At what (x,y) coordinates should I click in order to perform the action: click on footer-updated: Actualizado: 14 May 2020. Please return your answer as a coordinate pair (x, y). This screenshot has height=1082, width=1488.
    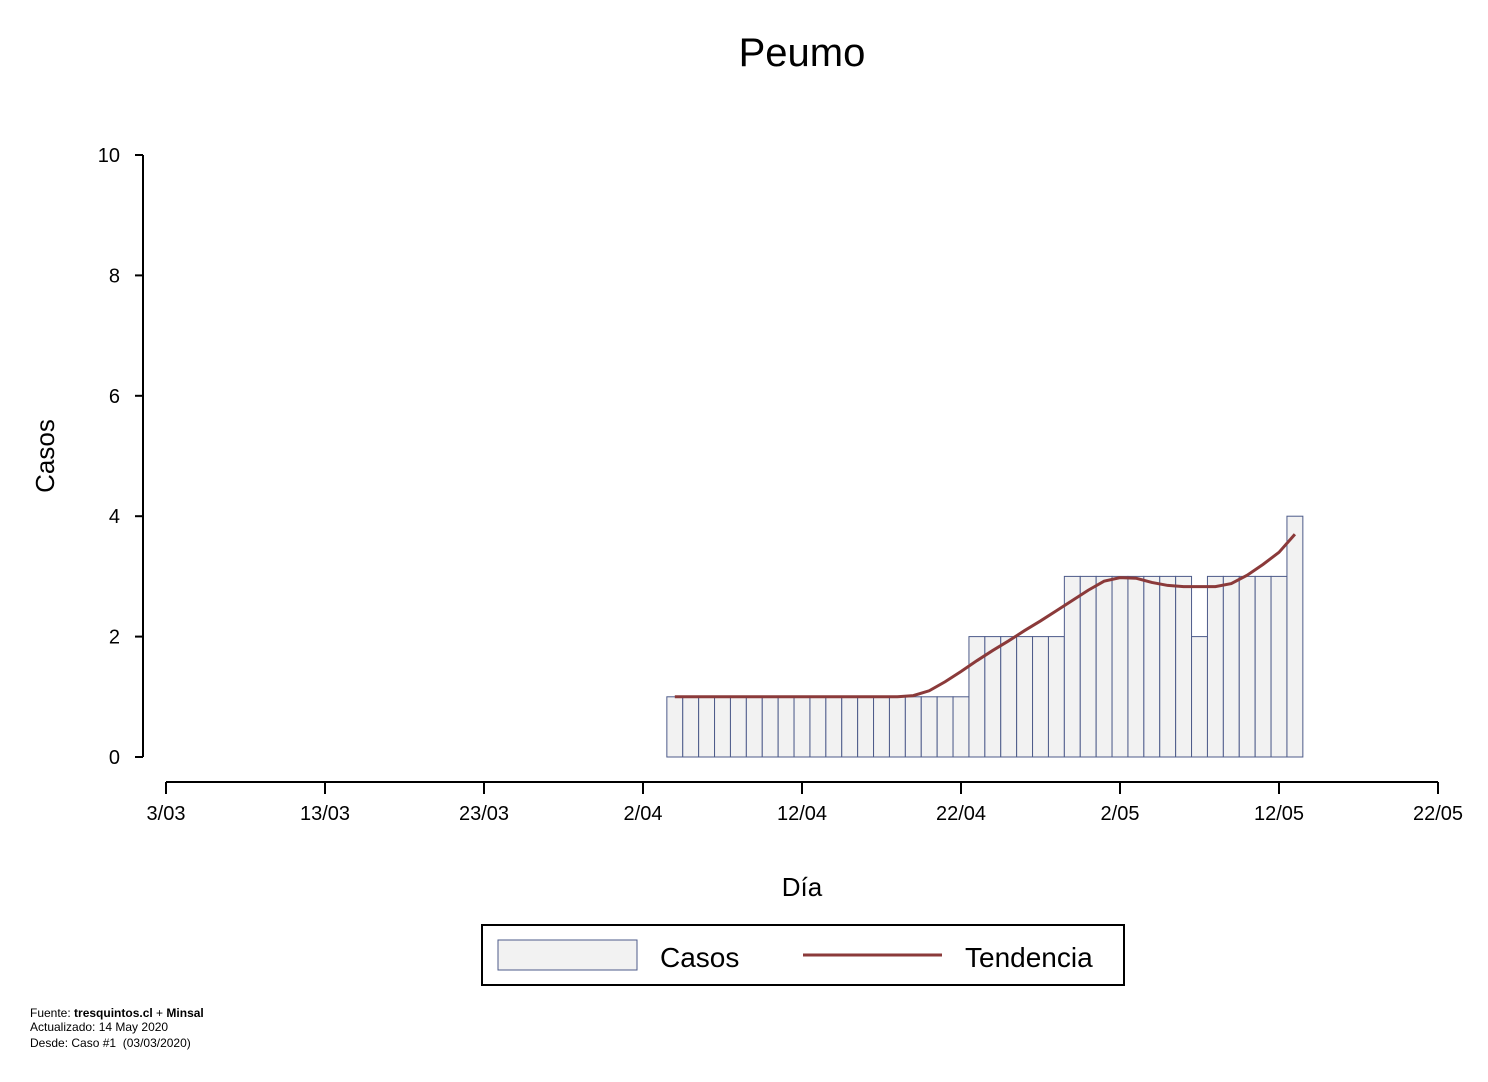
    Looking at the image, I should click on (99, 1027).